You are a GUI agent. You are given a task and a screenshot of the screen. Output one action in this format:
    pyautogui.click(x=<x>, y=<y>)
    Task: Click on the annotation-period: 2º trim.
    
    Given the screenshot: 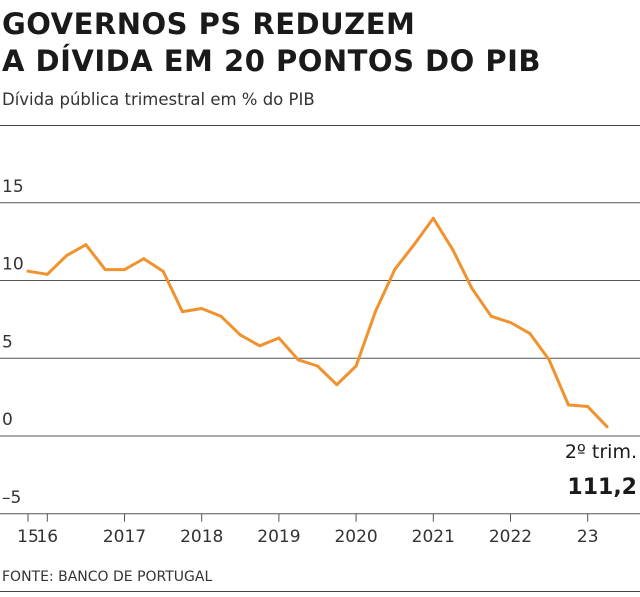 What is the action you would take?
    pyautogui.click(x=601, y=452)
    